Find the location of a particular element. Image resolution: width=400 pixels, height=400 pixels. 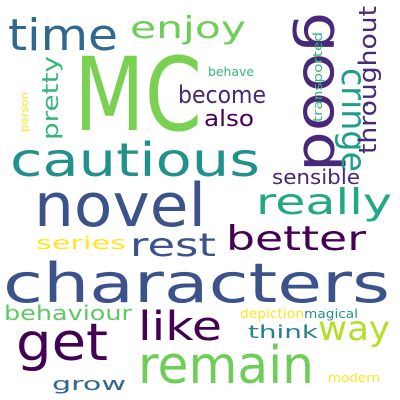

word-become: become is located at coordinates (222, 95).